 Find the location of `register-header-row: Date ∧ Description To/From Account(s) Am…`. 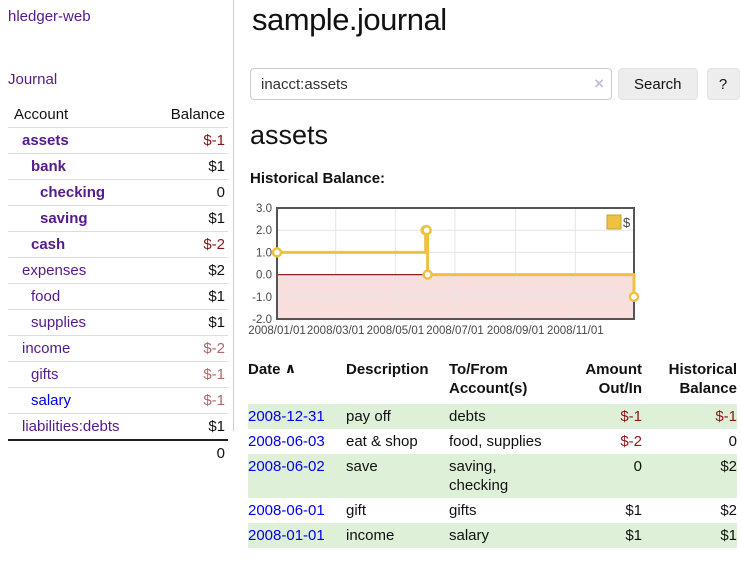

register-header-row: Date ∧ Description To/From Account(s) Am… is located at coordinates (492, 381).